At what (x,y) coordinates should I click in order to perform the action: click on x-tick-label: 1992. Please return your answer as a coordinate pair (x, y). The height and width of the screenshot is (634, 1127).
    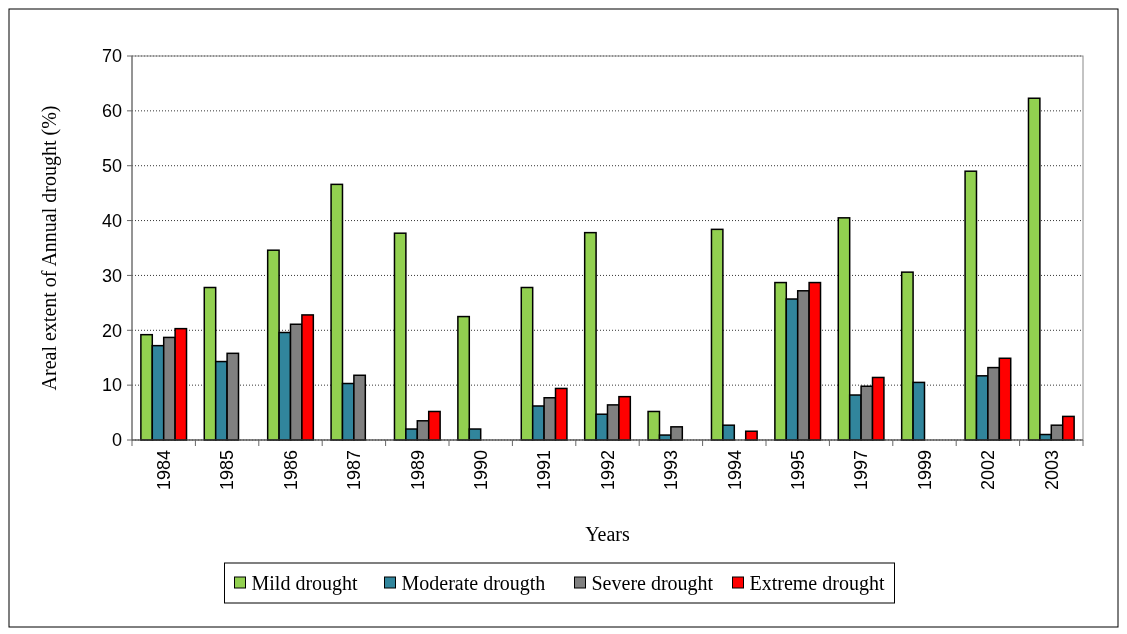
    Looking at the image, I should click on (607, 470).